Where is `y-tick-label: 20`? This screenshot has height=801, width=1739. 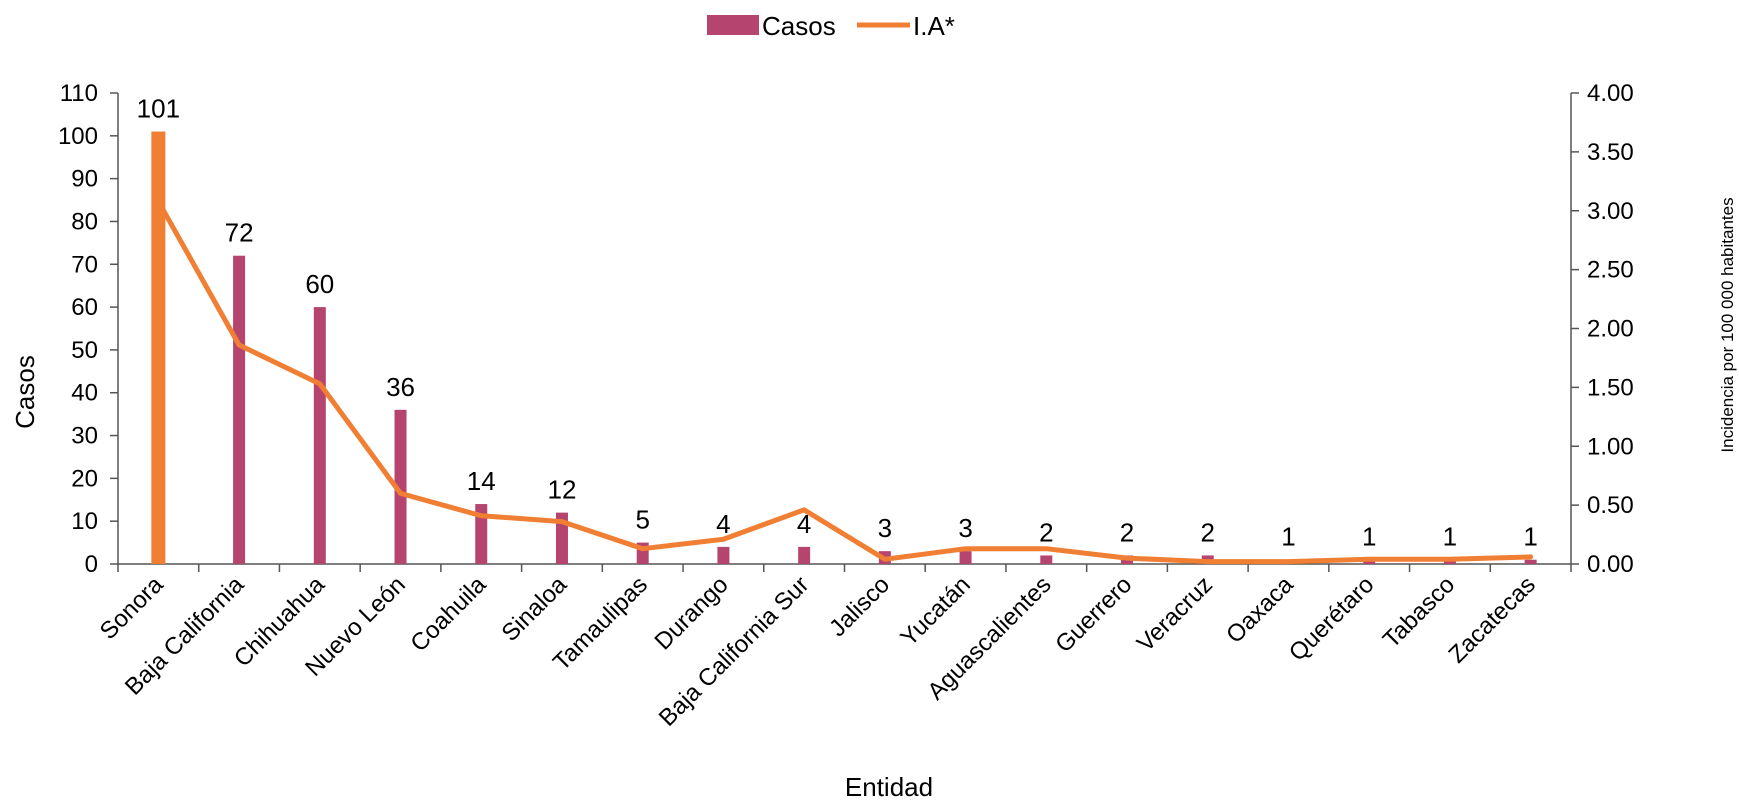
y-tick-label: 20 is located at coordinates (84, 478).